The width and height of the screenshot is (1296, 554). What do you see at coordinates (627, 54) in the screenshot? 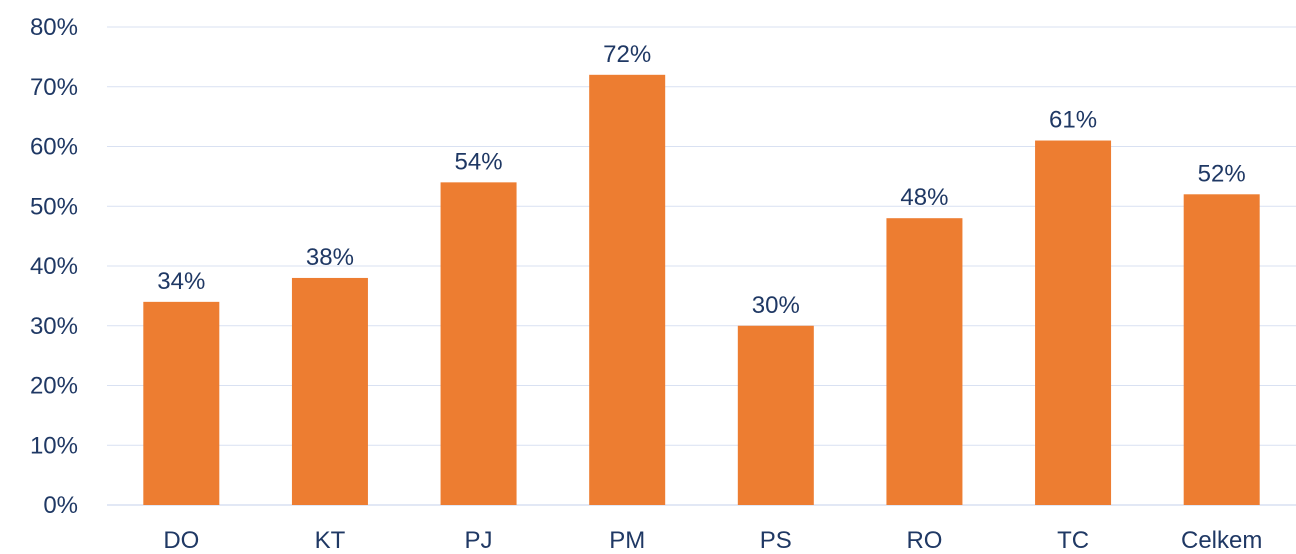
I see `data-label-pm: 72%` at bounding box center [627, 54].